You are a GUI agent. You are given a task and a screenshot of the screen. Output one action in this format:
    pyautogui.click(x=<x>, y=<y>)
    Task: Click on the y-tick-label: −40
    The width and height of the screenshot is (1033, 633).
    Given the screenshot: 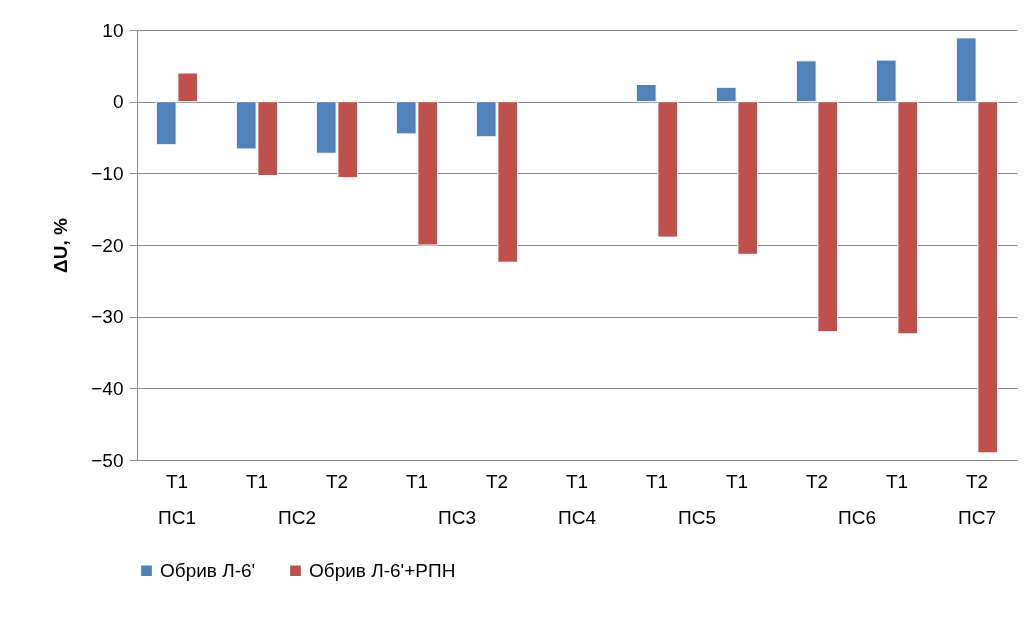 What is the action you would take?
    pyautogui.click(x=107, y=388)
    